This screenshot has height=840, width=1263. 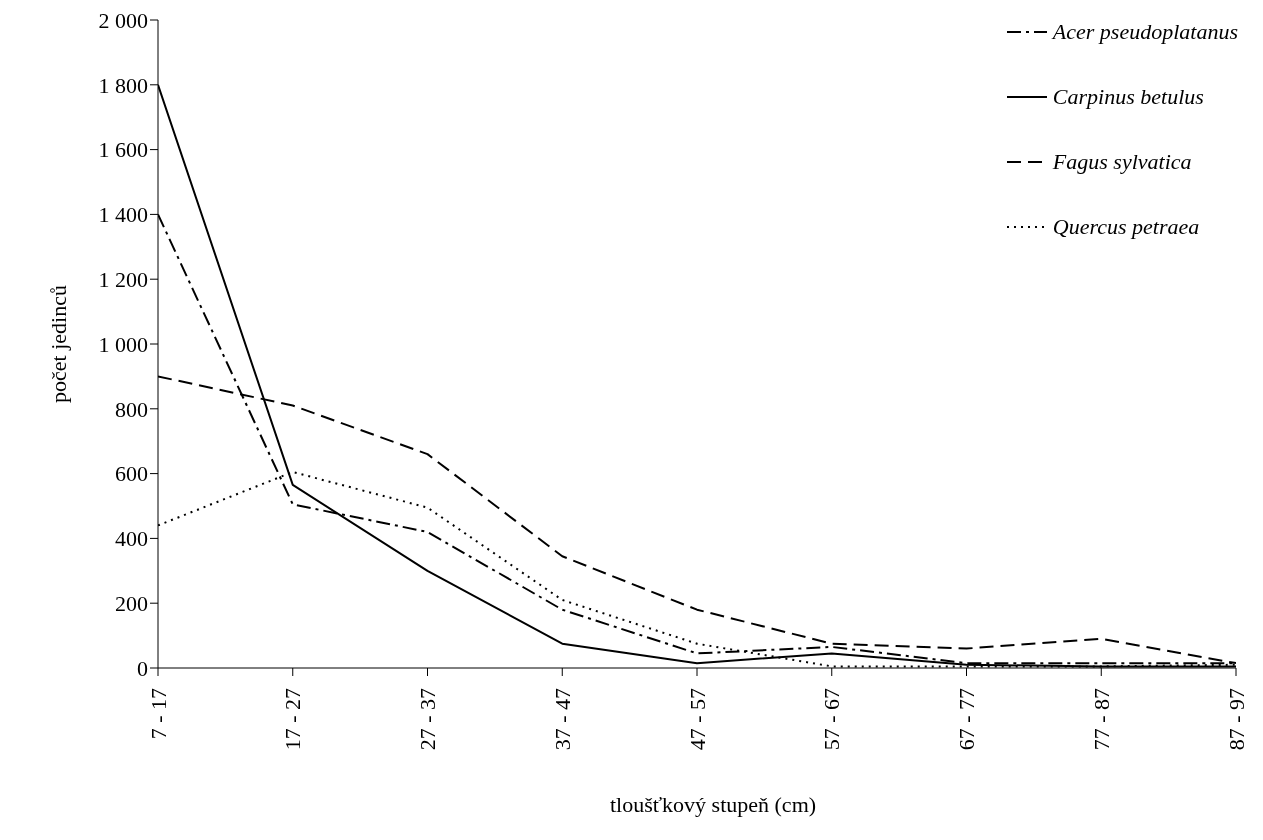 What do you see at coordinates (58, 344) in the screenshot?
I see `y-axis-title: počet jedinců` at bounding box center [58, 344].